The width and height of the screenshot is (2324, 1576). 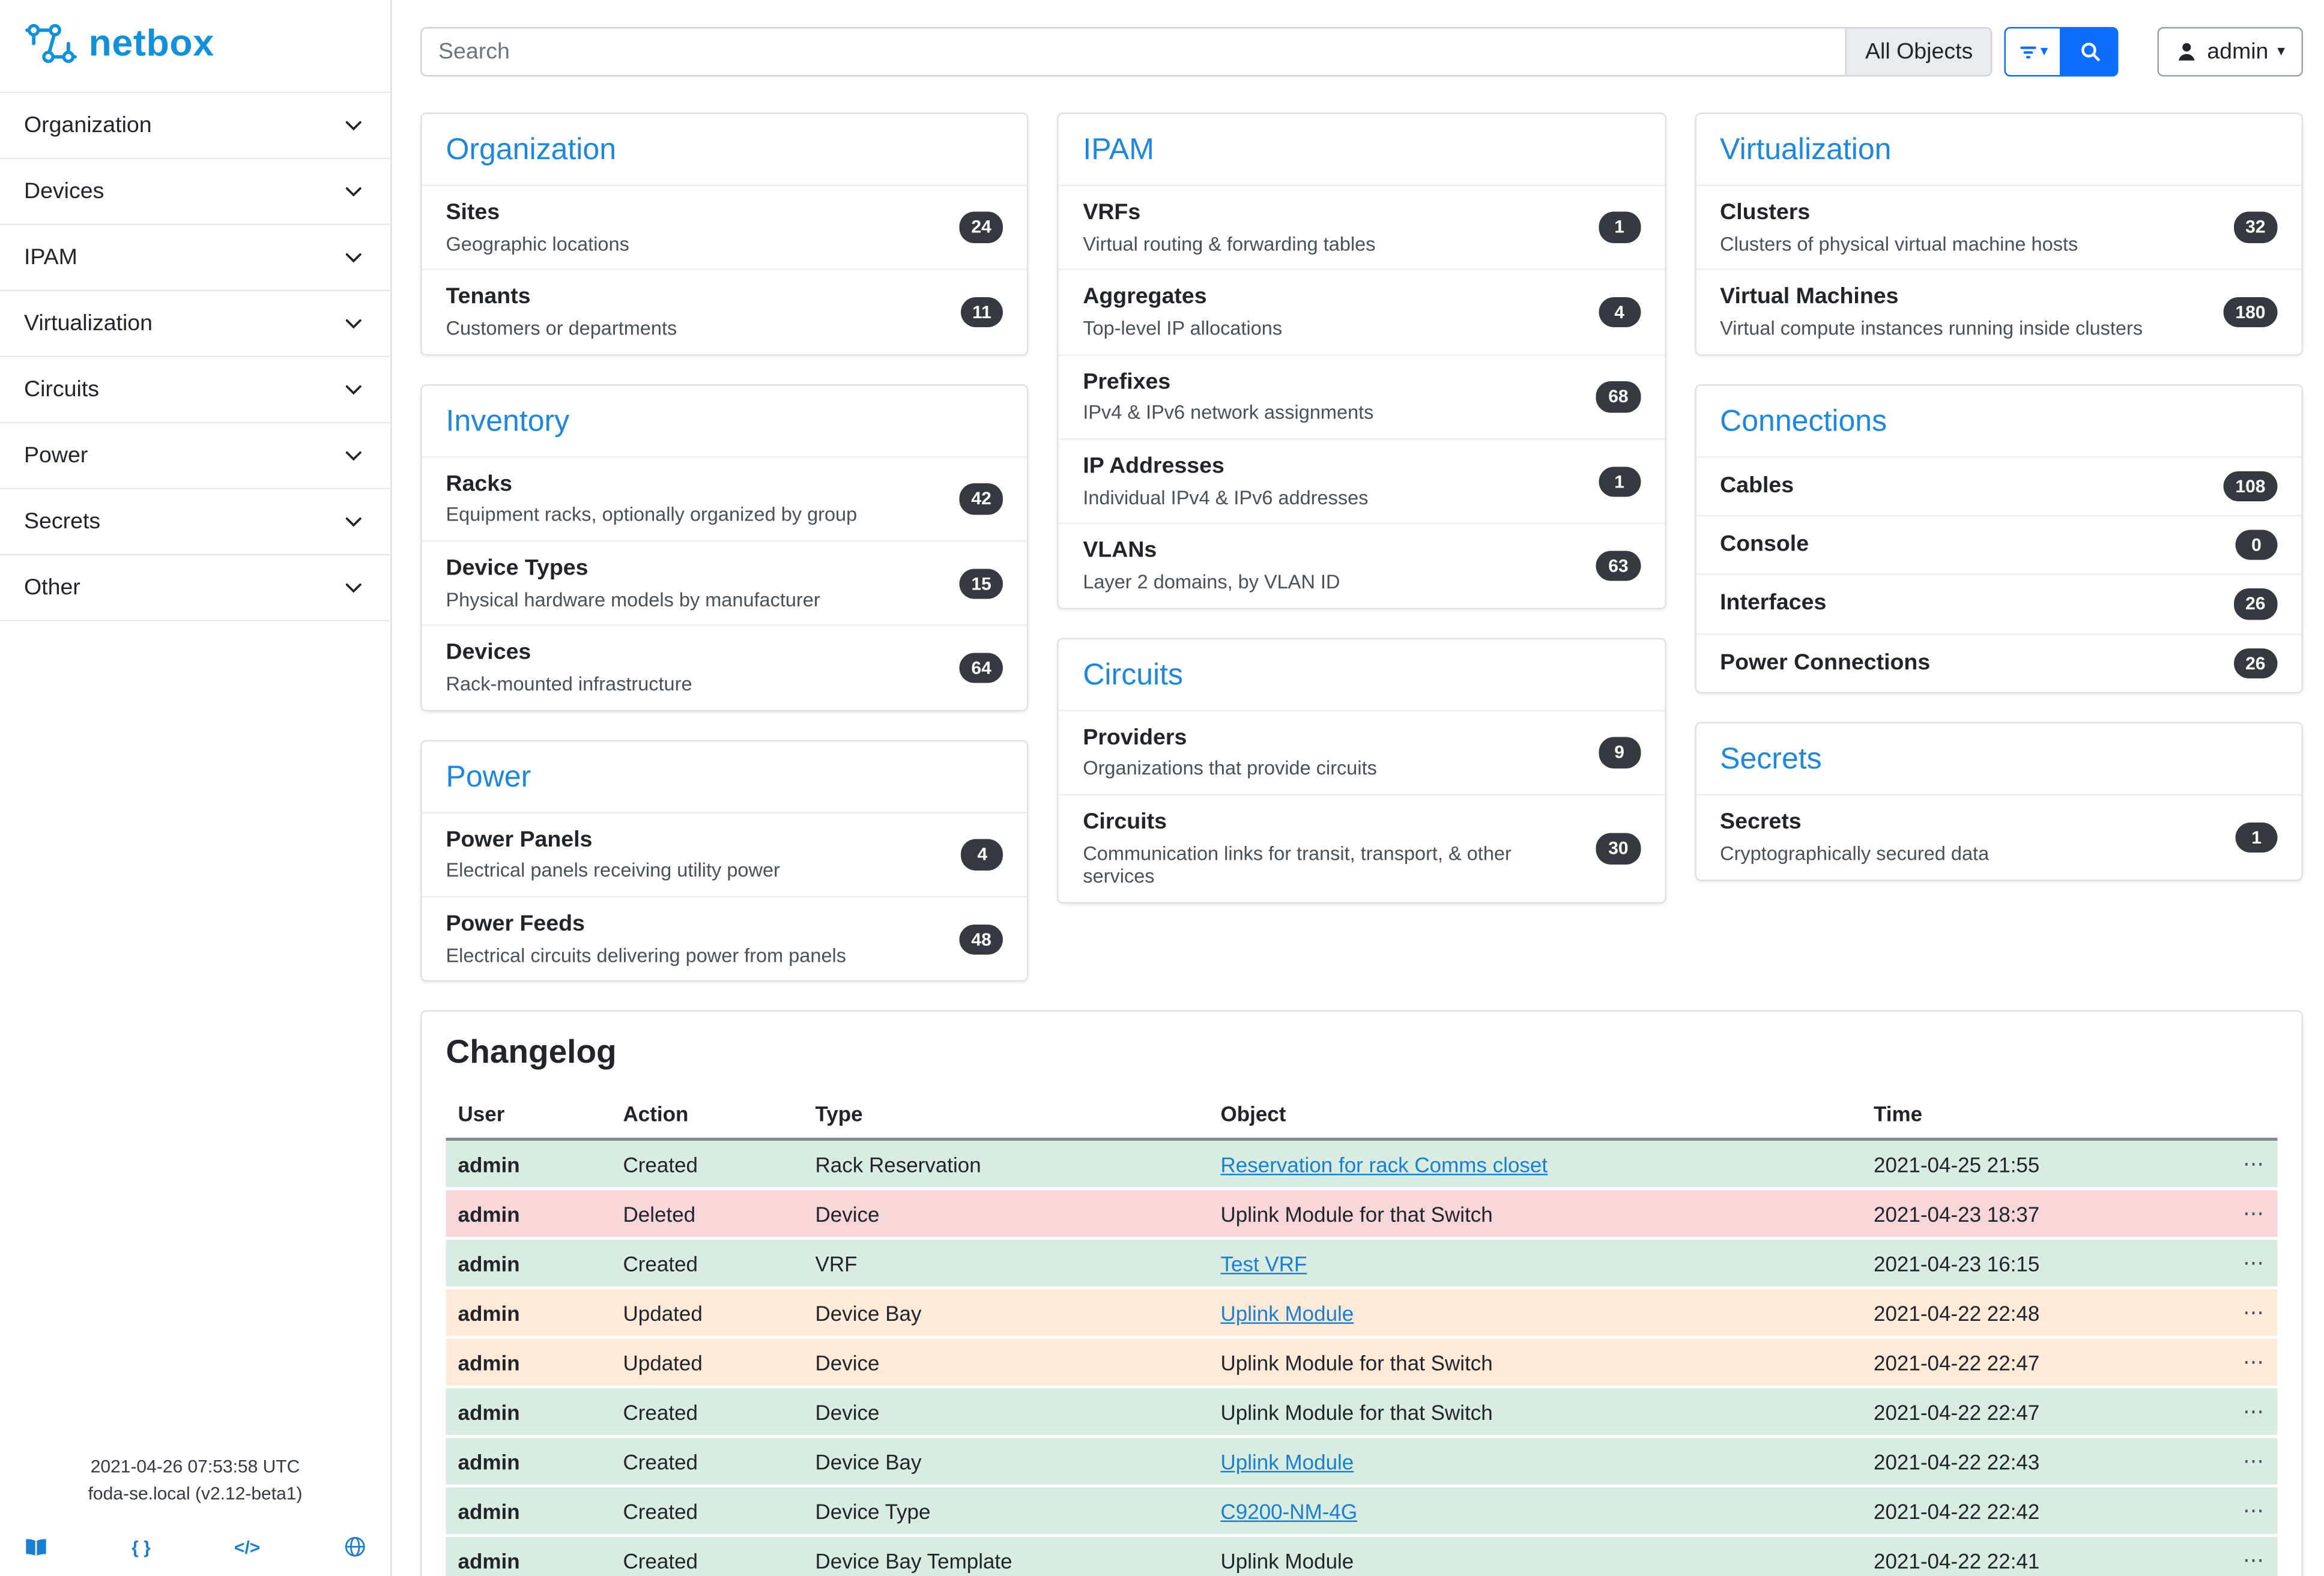 What do you see at coordinates (2238, 52) in the screenshot?
I see `user-name: admin` at bounding box center [2238, 52].